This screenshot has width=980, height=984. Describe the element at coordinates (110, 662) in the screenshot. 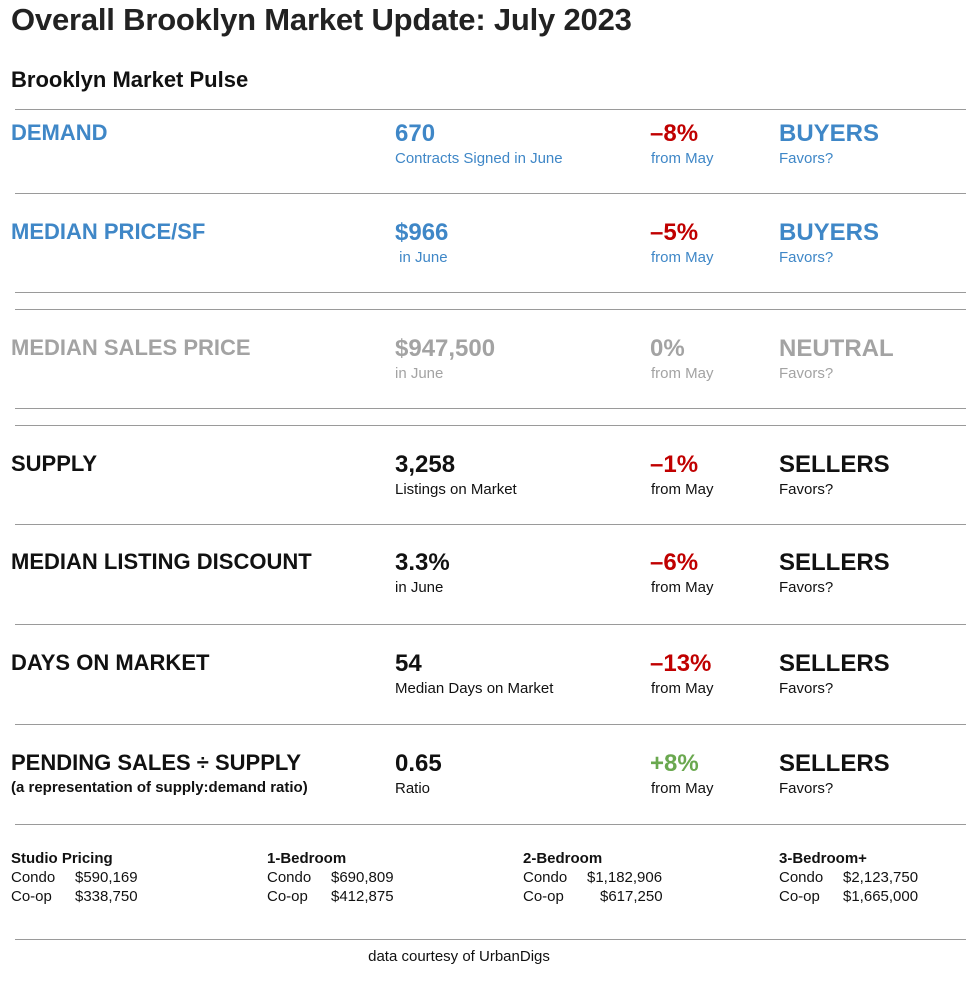

I see `metric-label: DAYS ON MARKET` at that location.